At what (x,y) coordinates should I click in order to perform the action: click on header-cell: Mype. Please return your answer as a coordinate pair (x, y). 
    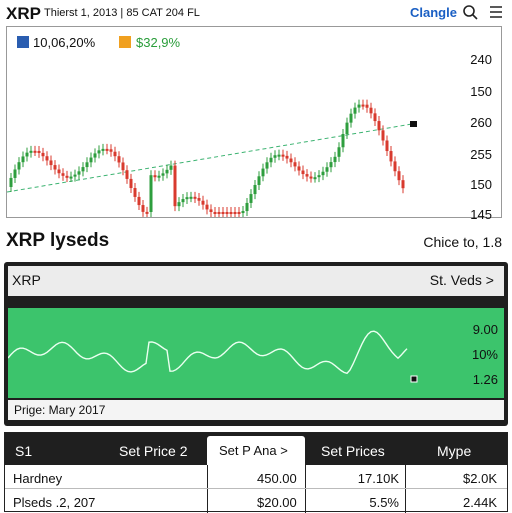
    Looking at the image, I should click on (454, 451).